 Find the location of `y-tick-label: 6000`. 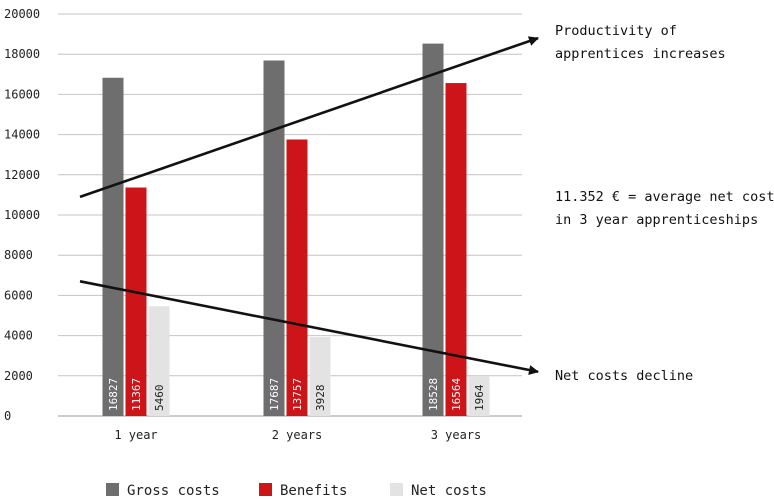

y-tick-label: 6000 is located at coordinates (18, 295).